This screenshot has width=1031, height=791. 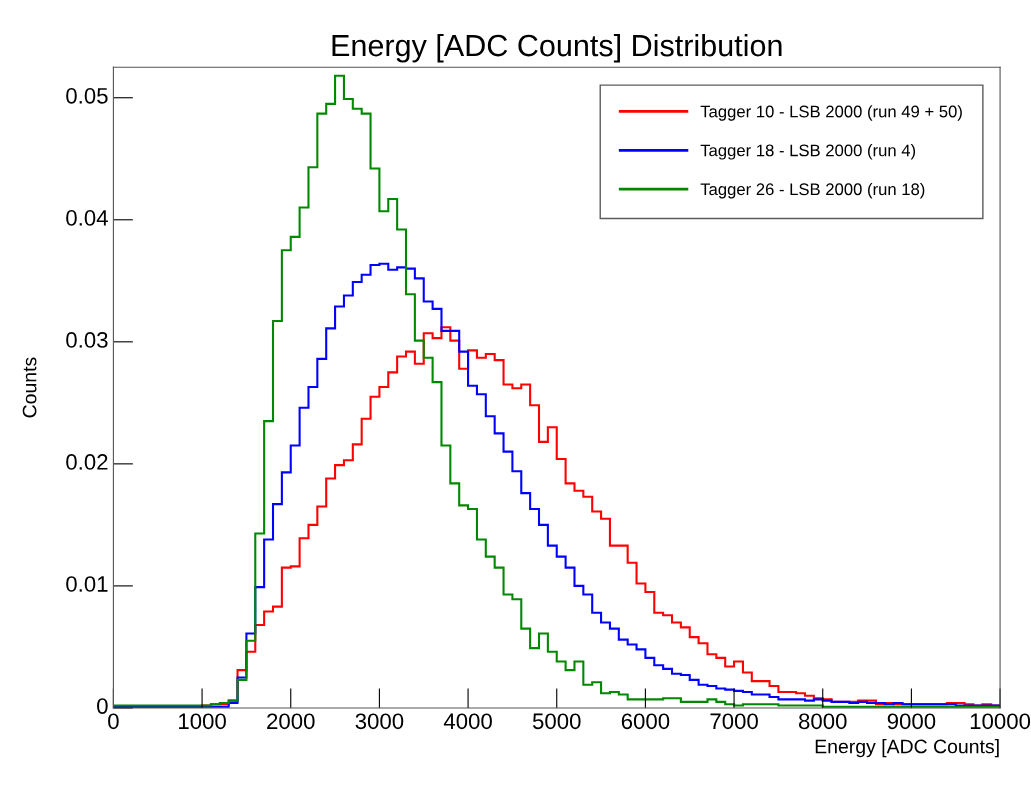 What do you see at coordinates (202, 721) in the screenshot?
I see `x-tick-label: 1000` at bounding box center [202, 721].